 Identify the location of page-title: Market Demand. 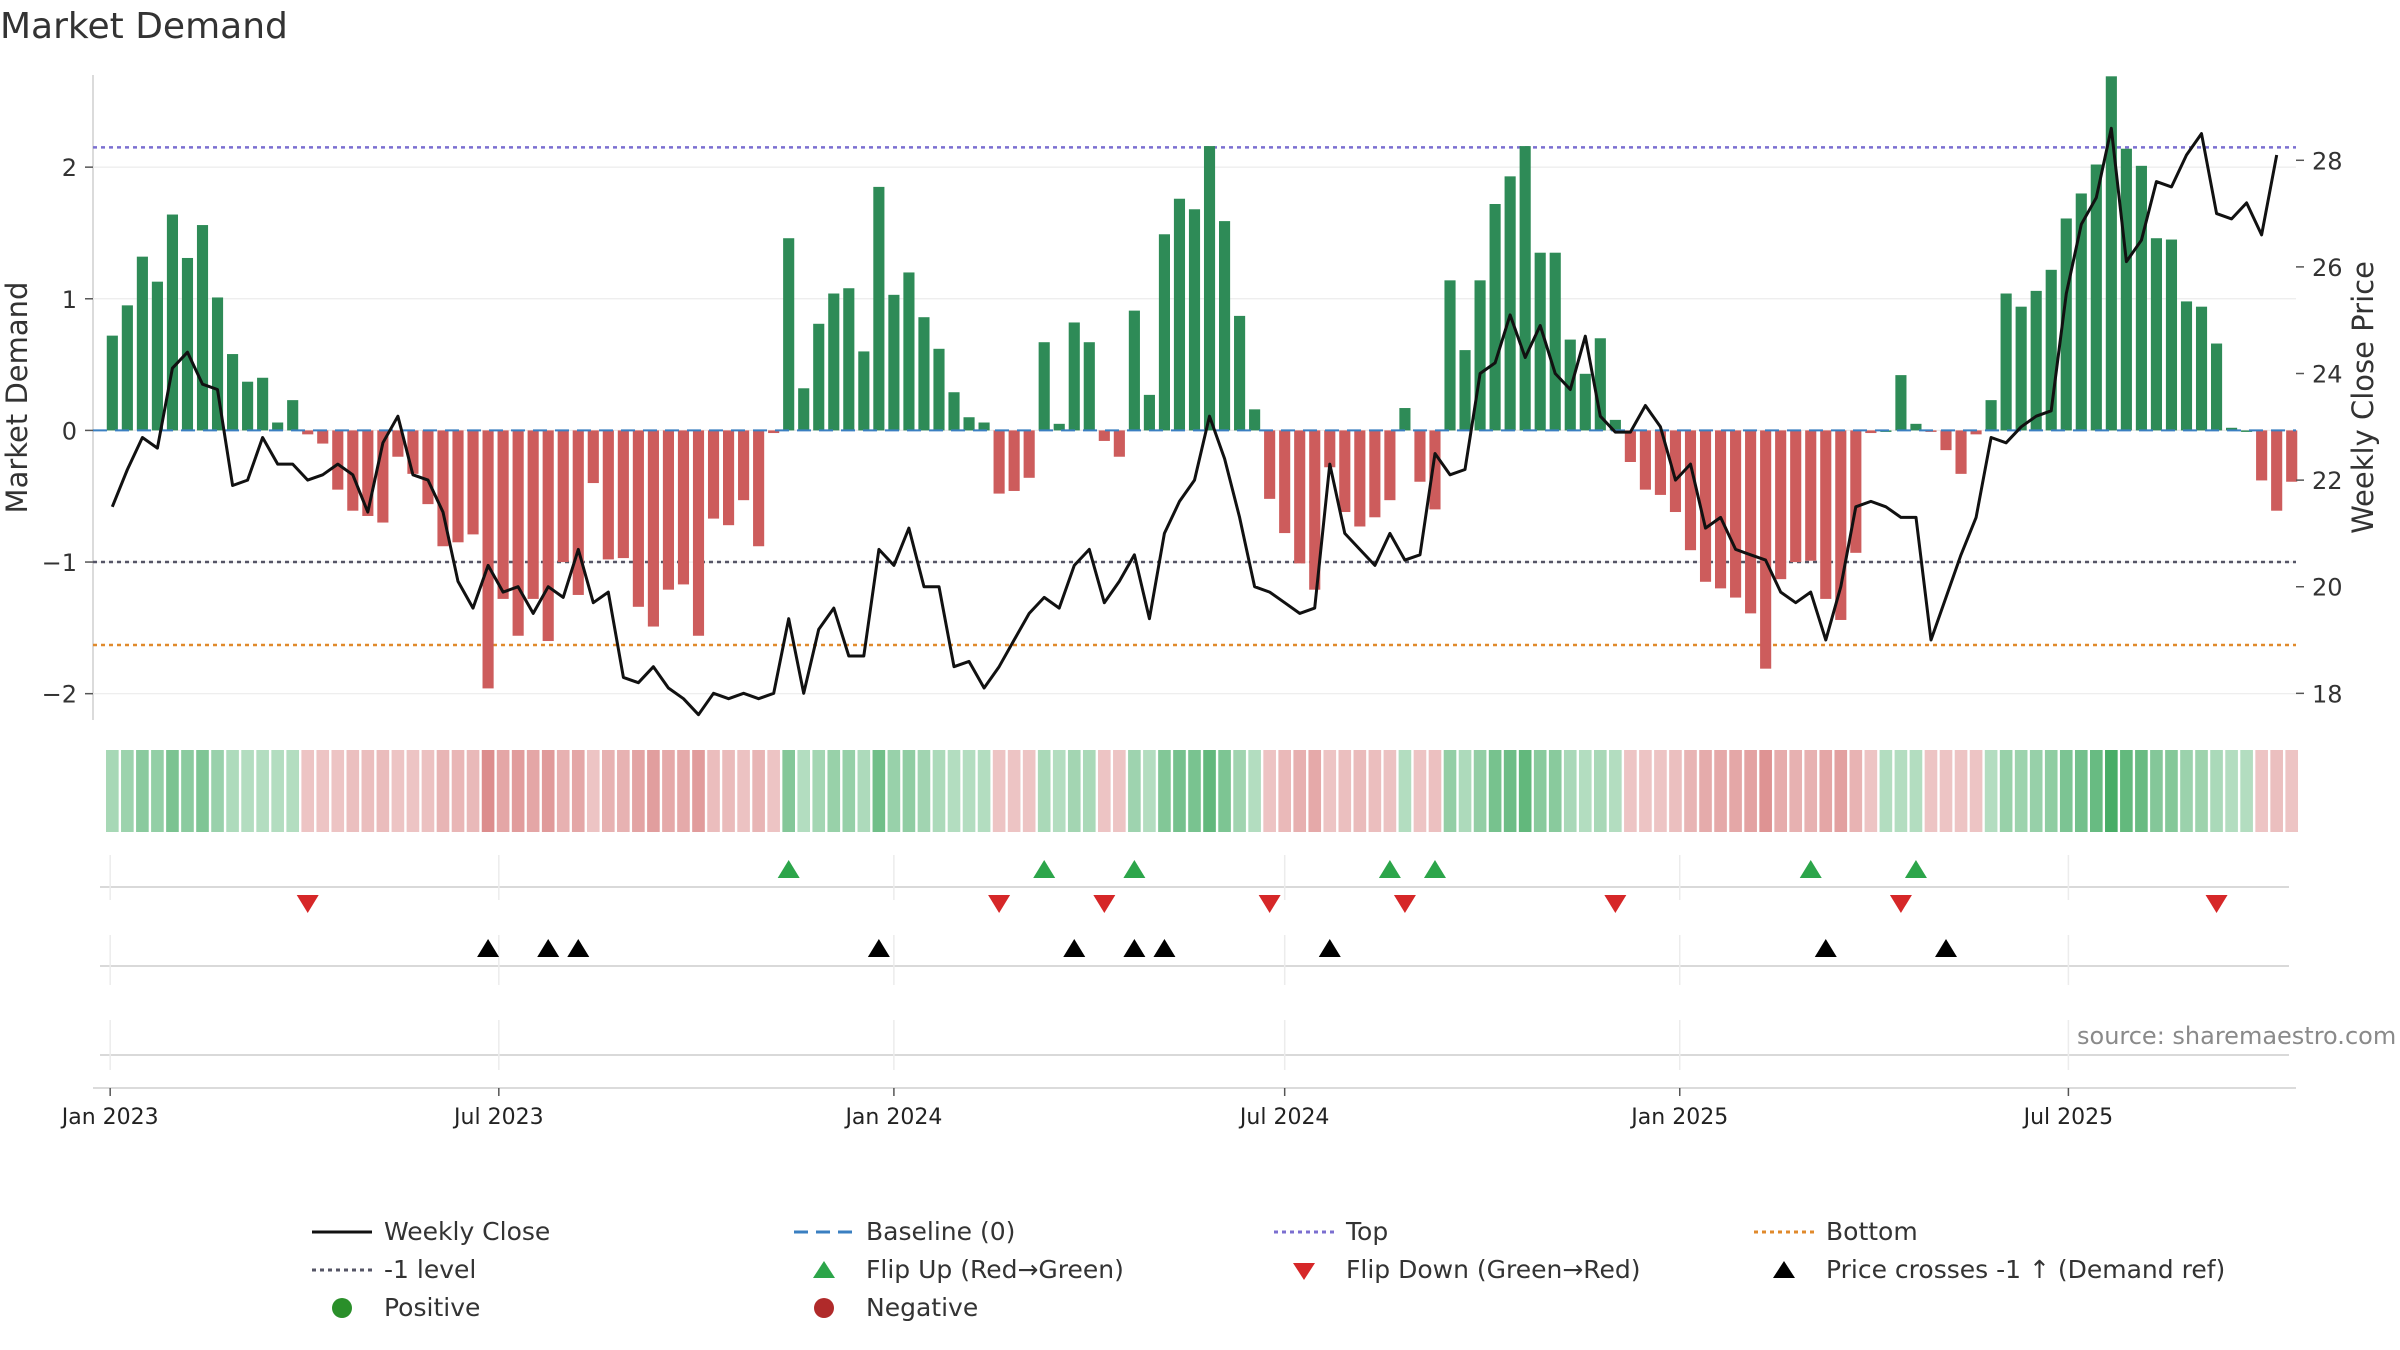
(144, 26).